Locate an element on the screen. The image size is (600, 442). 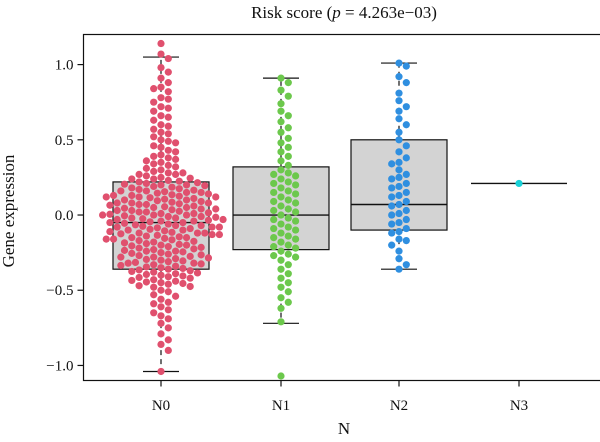
y-tick-label: −1.0 is located at coordinates (59, 366).